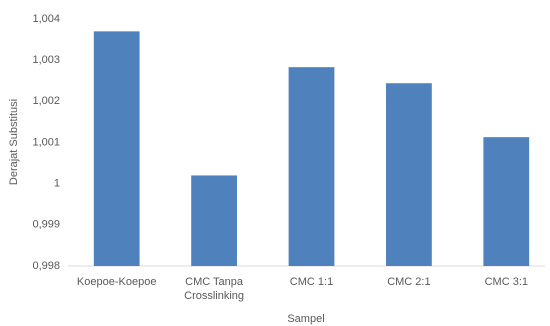  What do you see at coordinates (214, 289) in the screenshot?
I see `x-tick-label: CMC Tanpa Crosslinking` at bounding box center [214, 289].